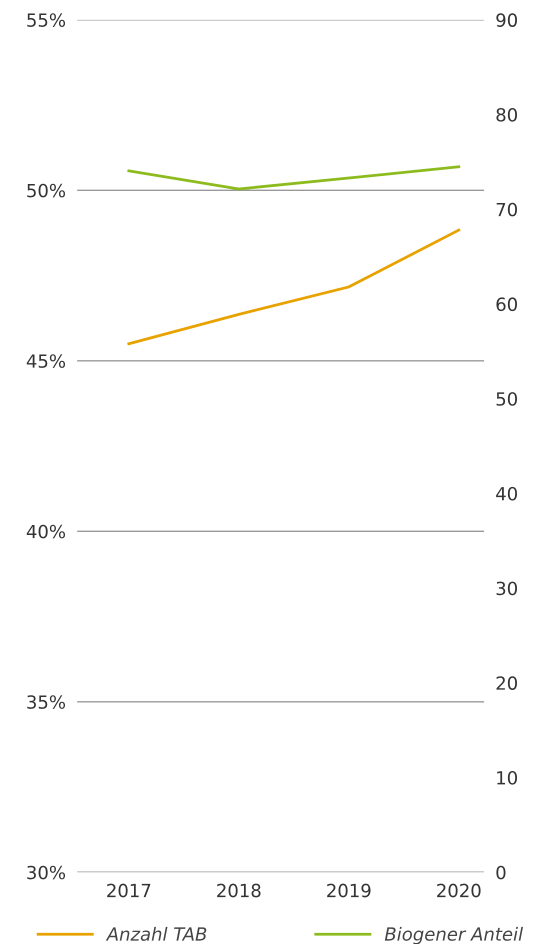 Image resolution: width=559 pixels, height=944 pixels. What do you see at coordinates (46, 531) in the screenshot?
I see `y-tick-label: 40%` at bounding box center [46, 531].